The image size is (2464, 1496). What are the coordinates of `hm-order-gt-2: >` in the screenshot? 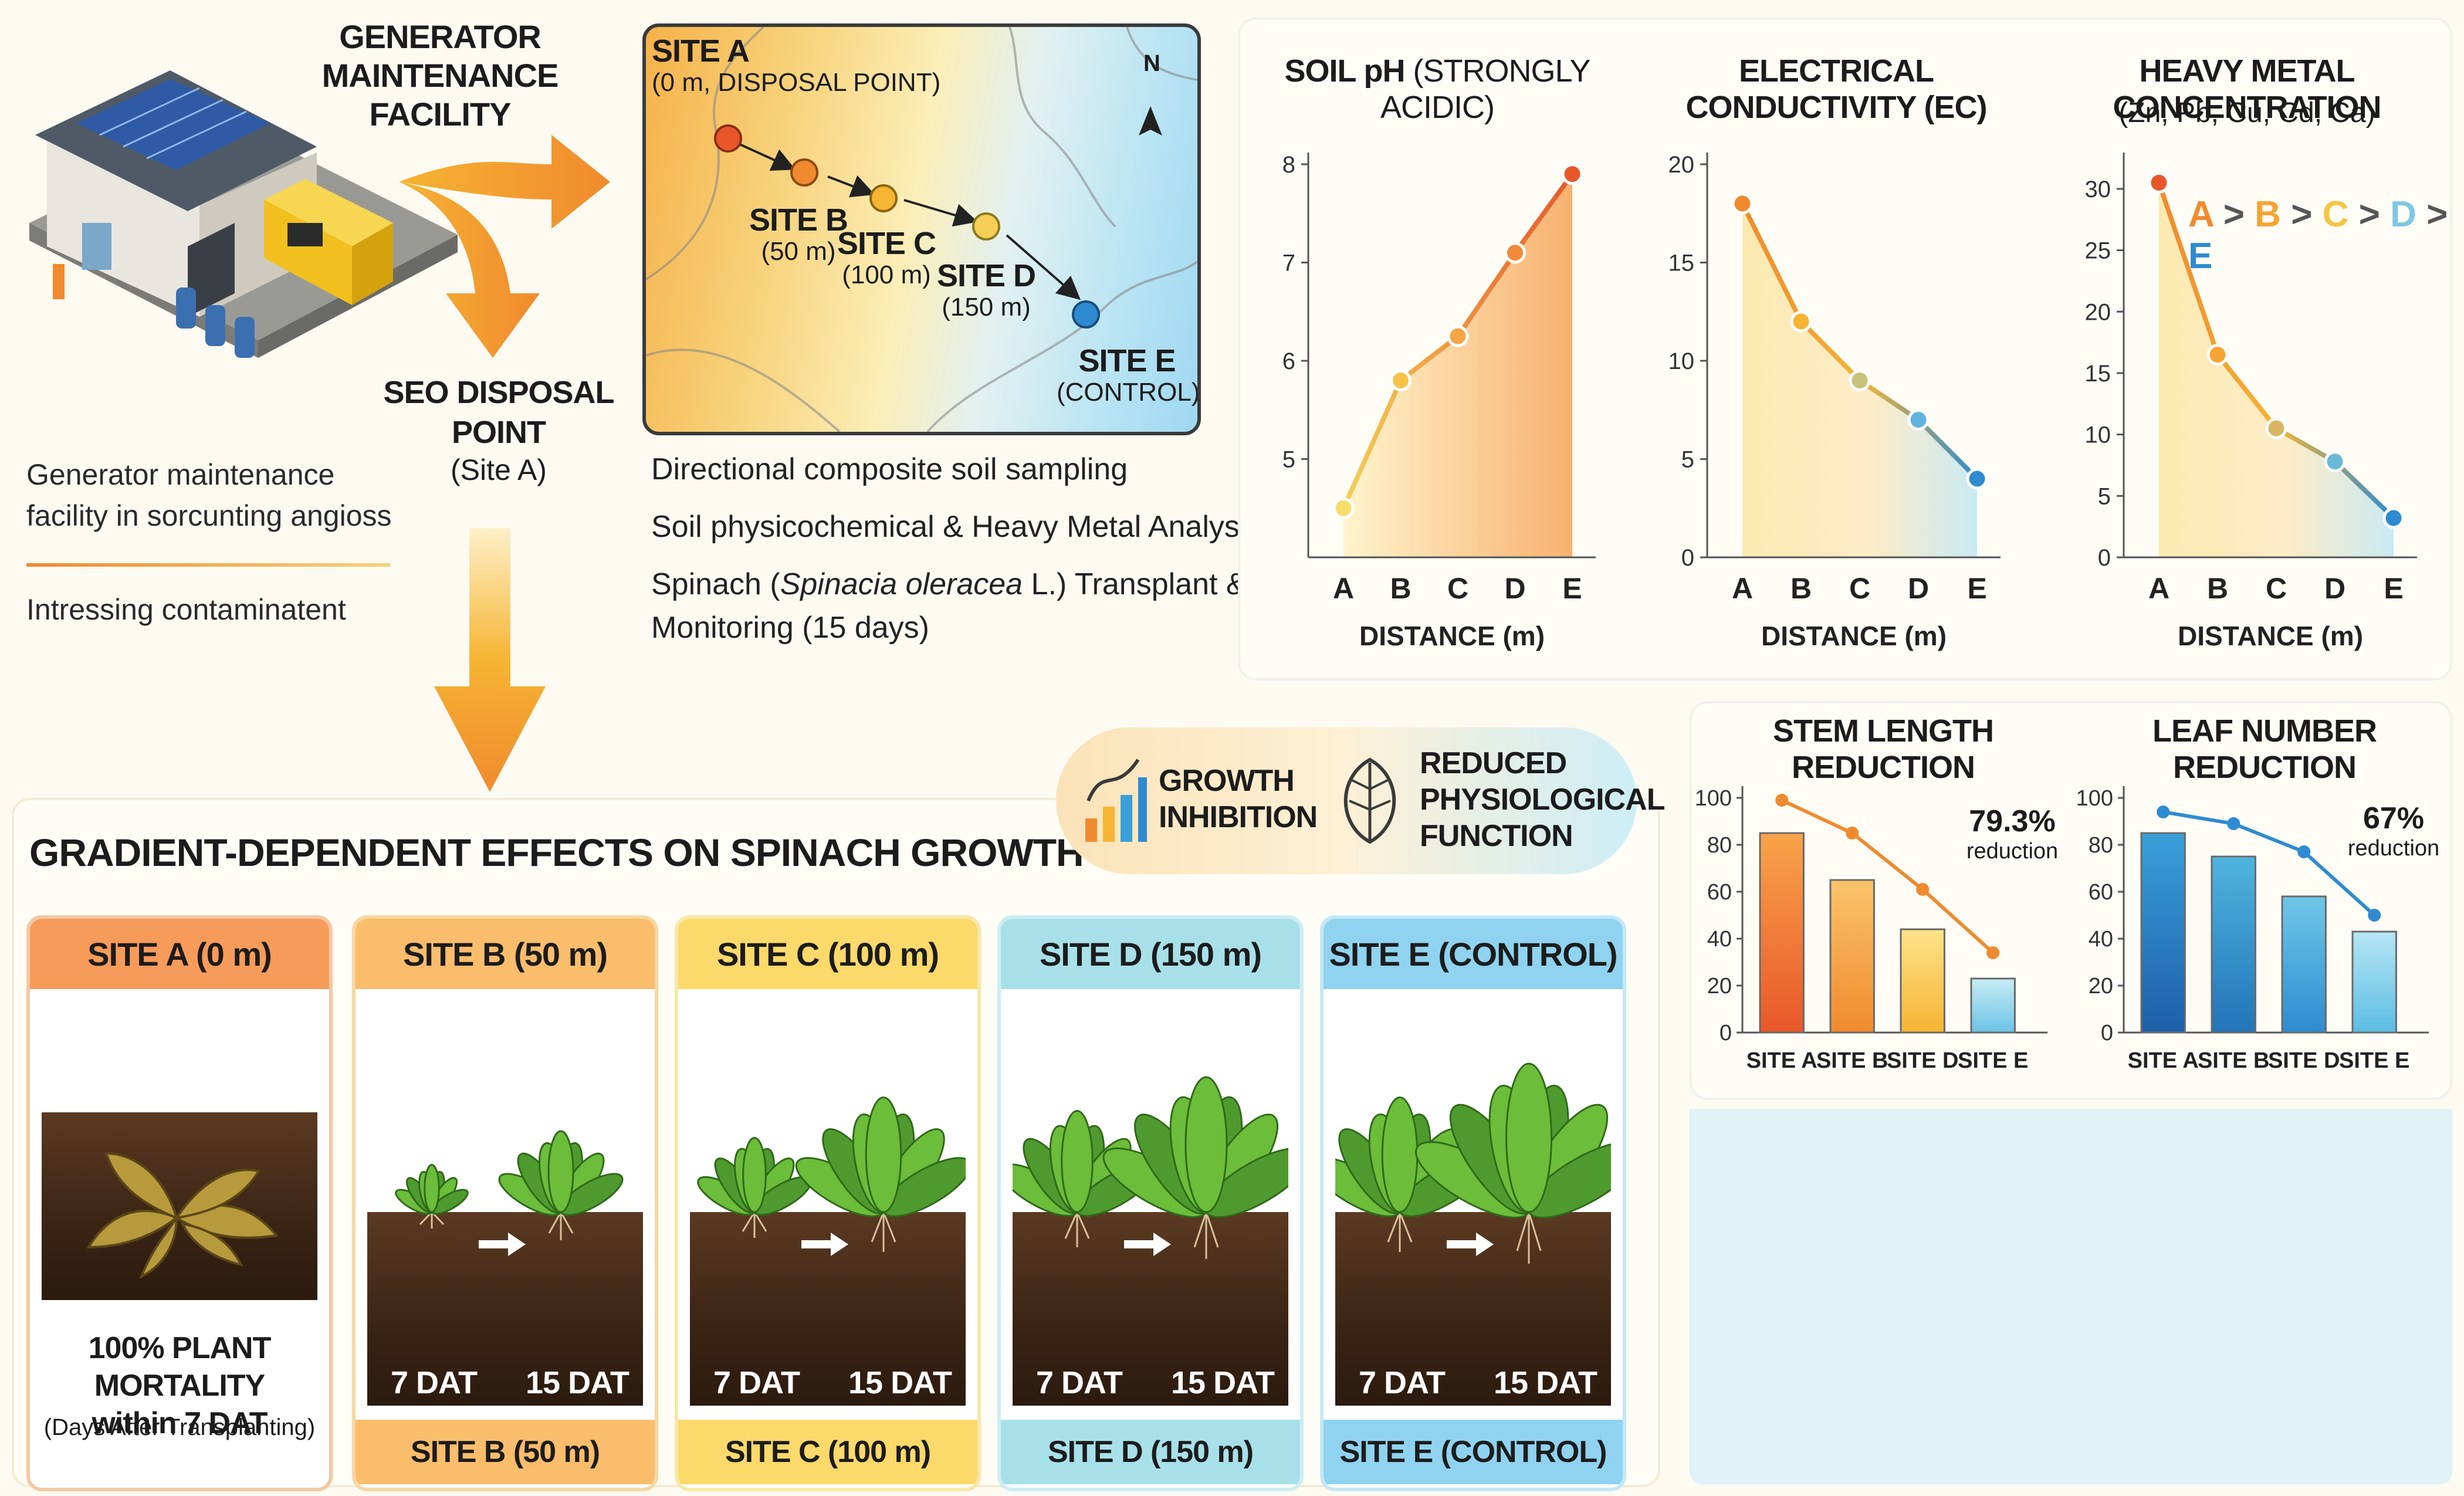 It's located at (2302, 214).